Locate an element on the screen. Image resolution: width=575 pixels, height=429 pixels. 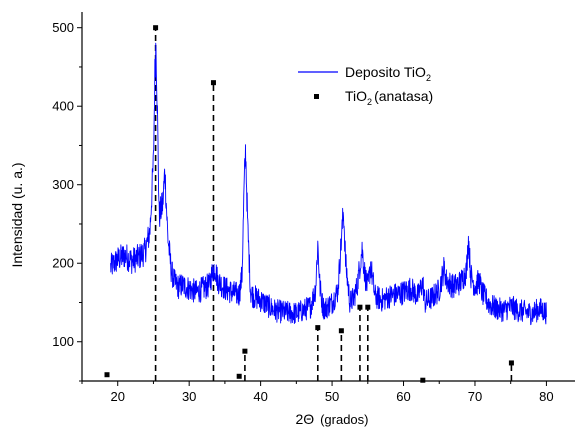
x-axis-title-unit: (grados) is located at coordinates (344, 419).